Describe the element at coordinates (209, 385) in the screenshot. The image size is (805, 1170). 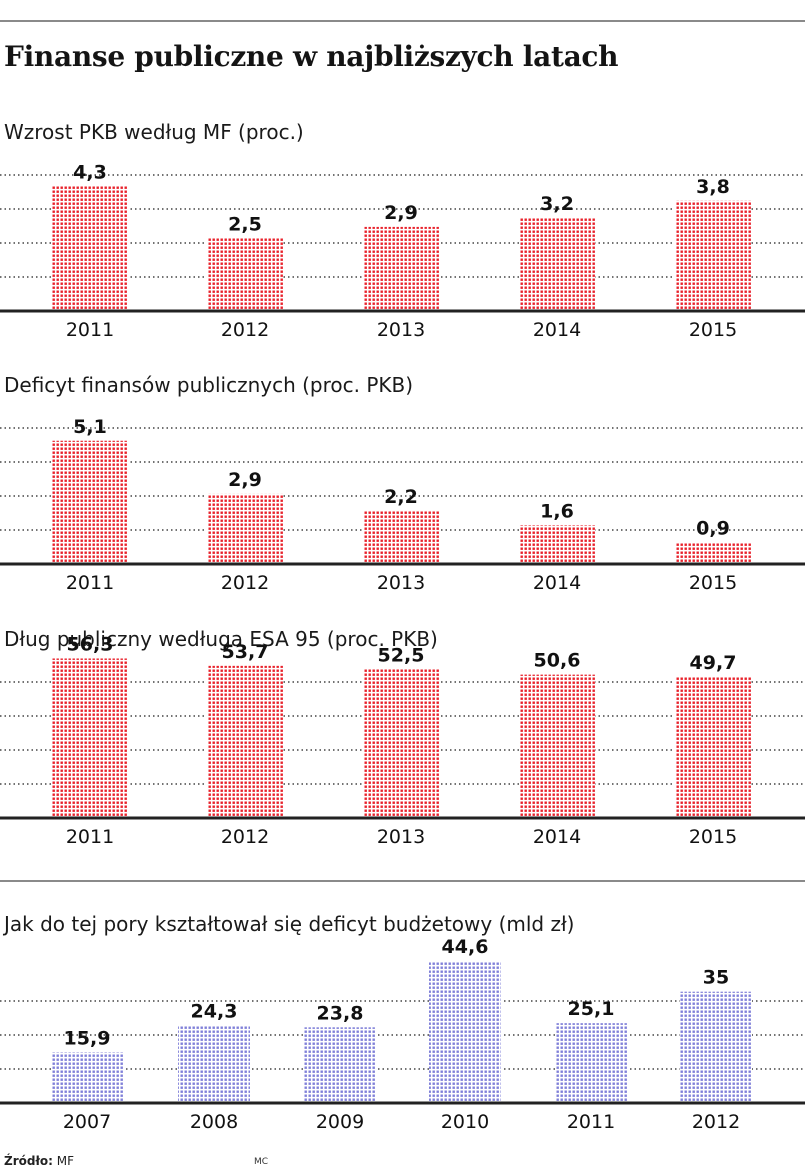
I see `chart-2-title: Deficyt finansów publicznych (proc. PKB)` at that location.